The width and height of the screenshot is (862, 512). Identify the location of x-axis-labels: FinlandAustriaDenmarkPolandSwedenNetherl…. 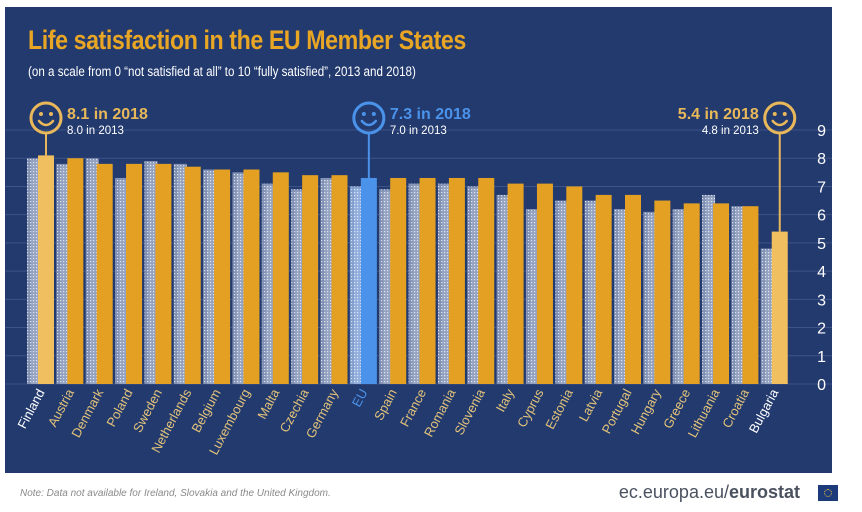
(397, 422).